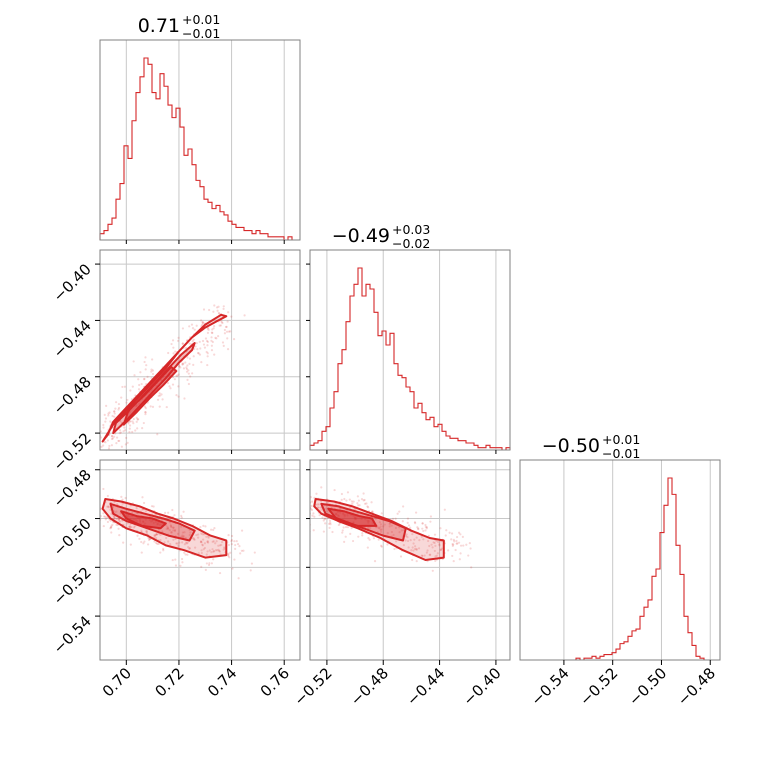  I want to click on pair-content, so click(175, 533).